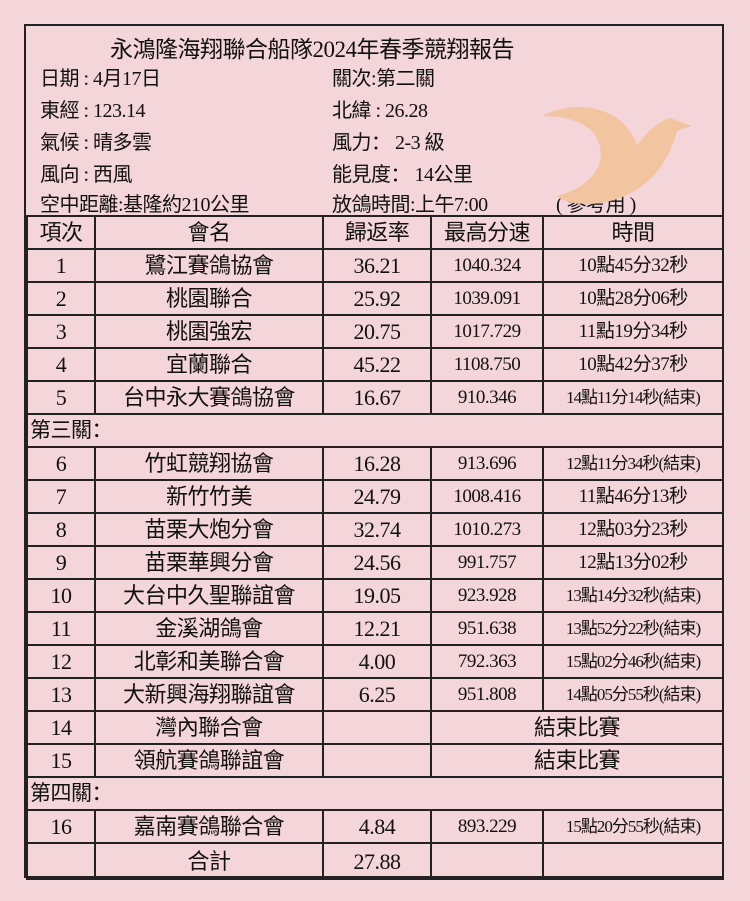  I want to click on table-row: 1 鷺江賽鴿協會 36.21 1040.324 10點45分32秒, so click(375, 265).